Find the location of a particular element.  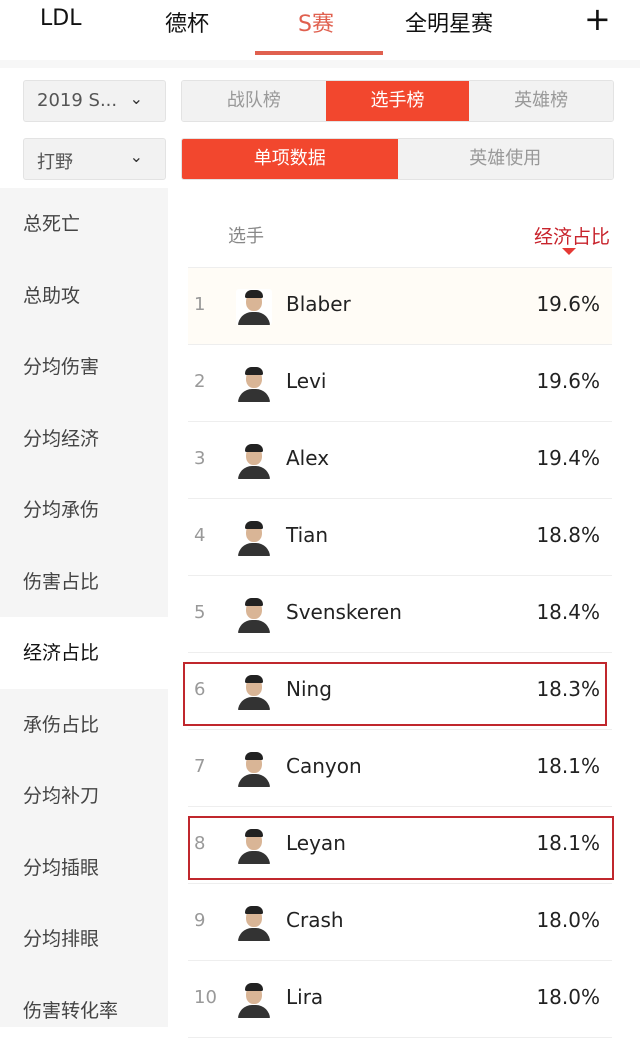

player-name: Leyan is located at coordinates (316, 843).